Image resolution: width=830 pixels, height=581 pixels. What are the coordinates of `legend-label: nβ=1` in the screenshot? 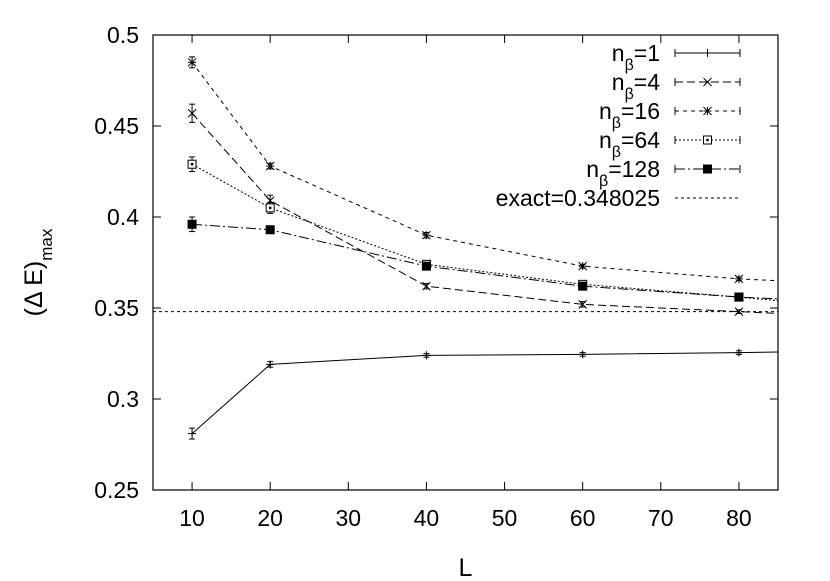 It's located at (636, 57).